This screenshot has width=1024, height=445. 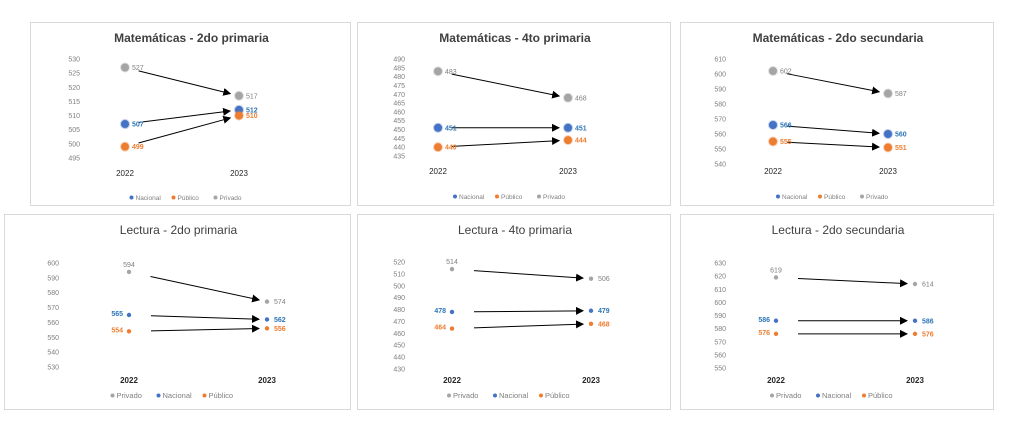 I want to click on y-tick-label: 600, so click(x=720, y=75).